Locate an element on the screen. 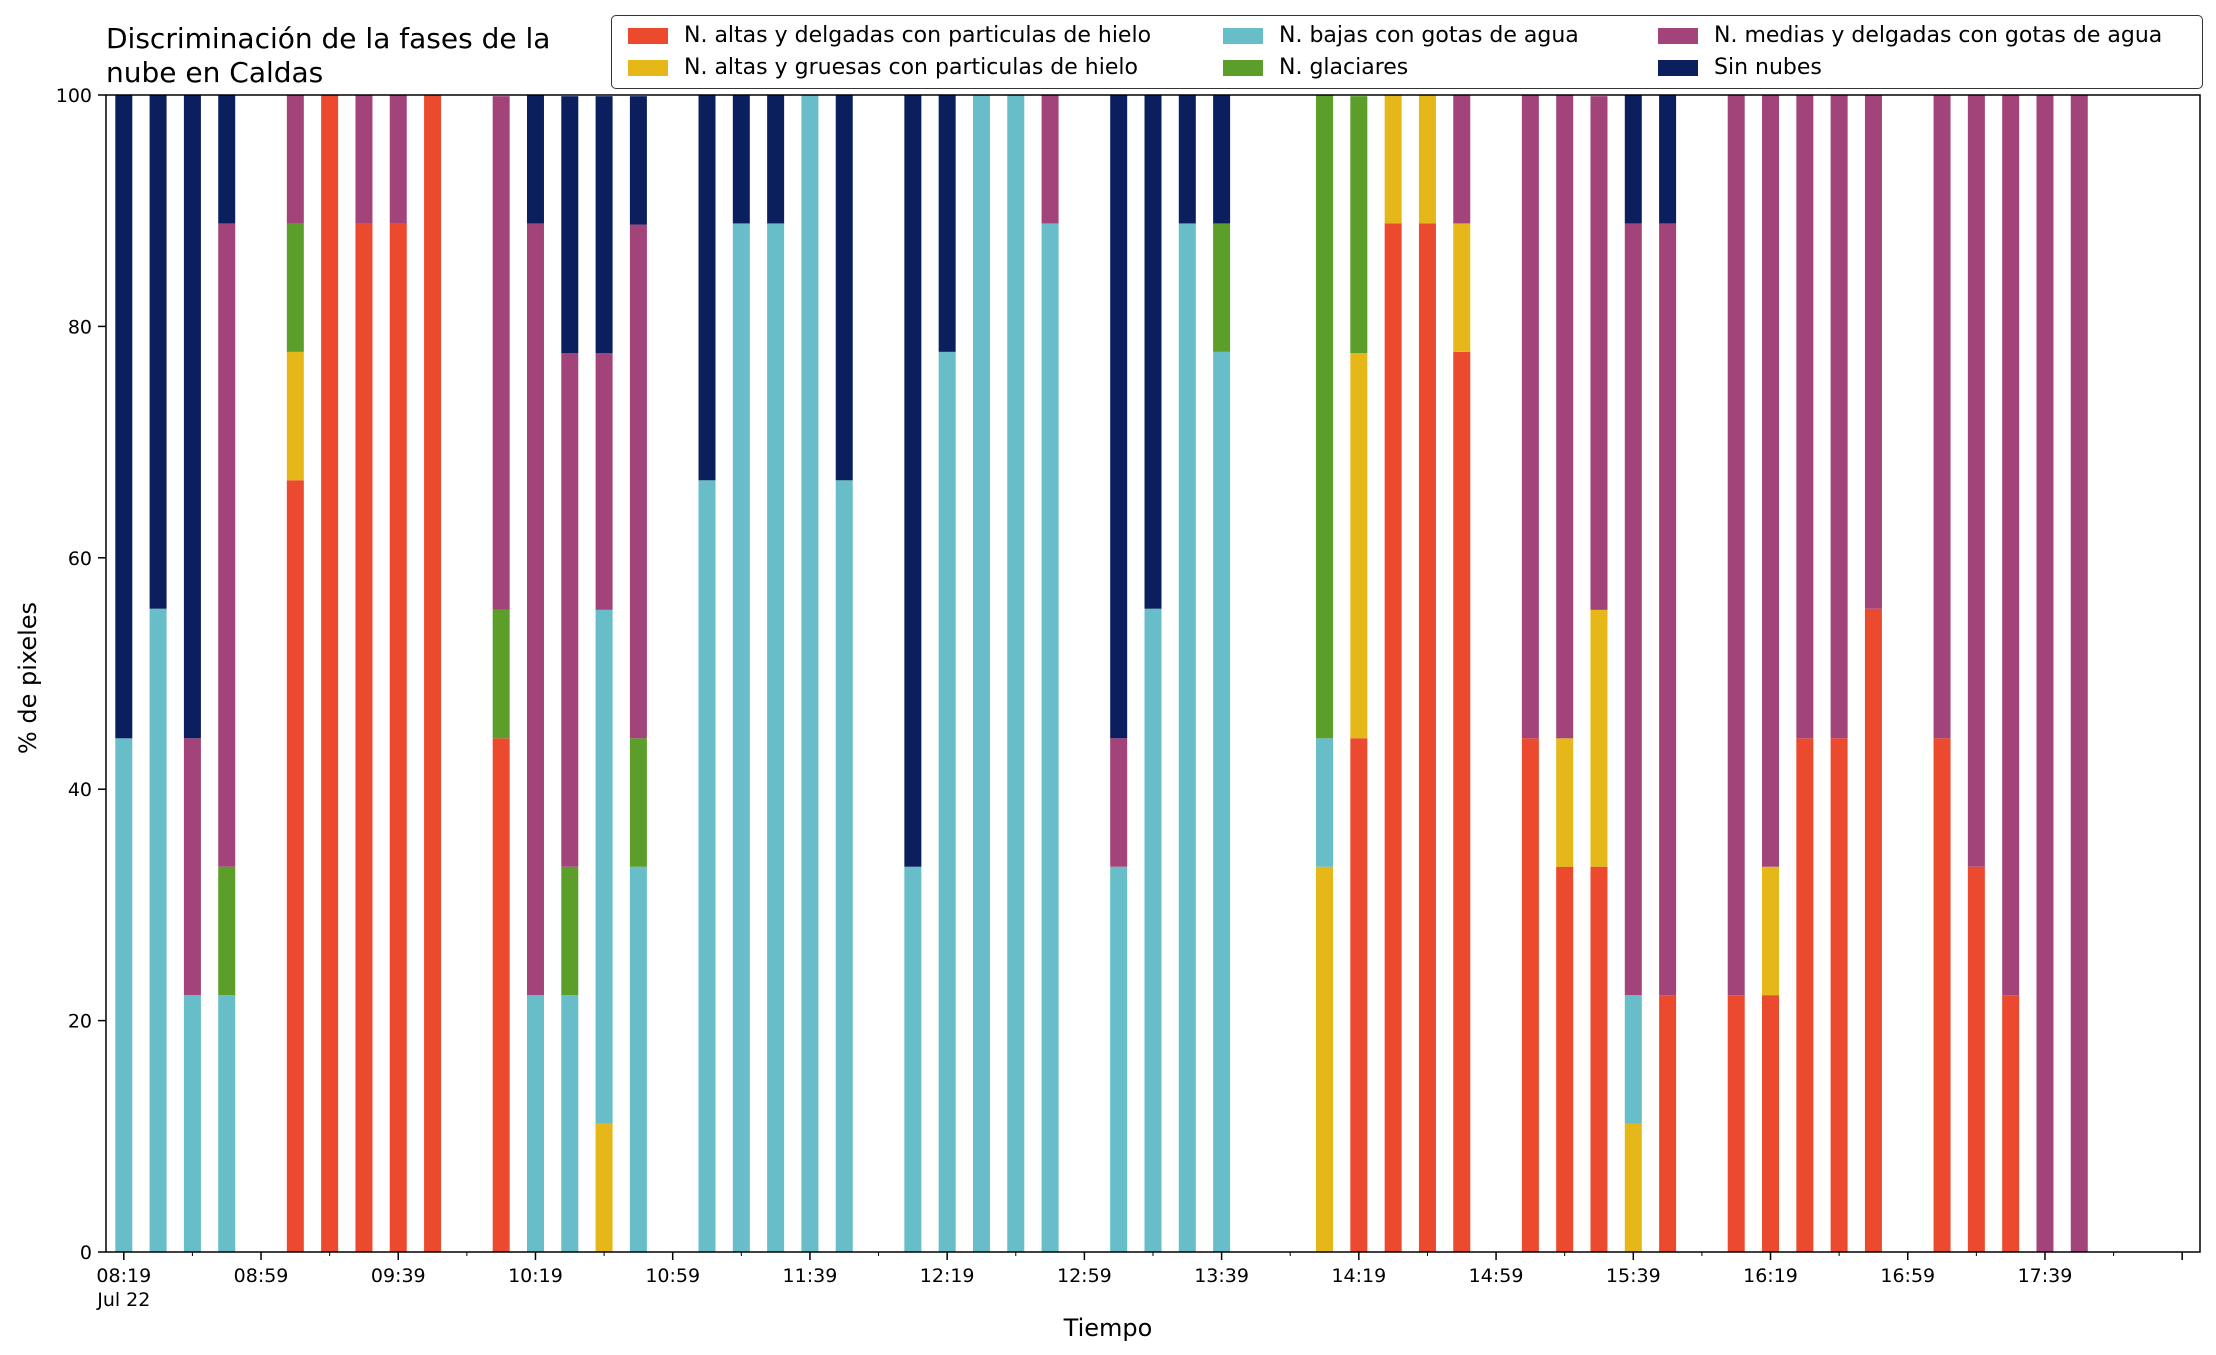 Image resolution: width=2216 pixels, height=1355 pixels. x-tick-label-3: 10:19 is located at coordinates (535, 1276).